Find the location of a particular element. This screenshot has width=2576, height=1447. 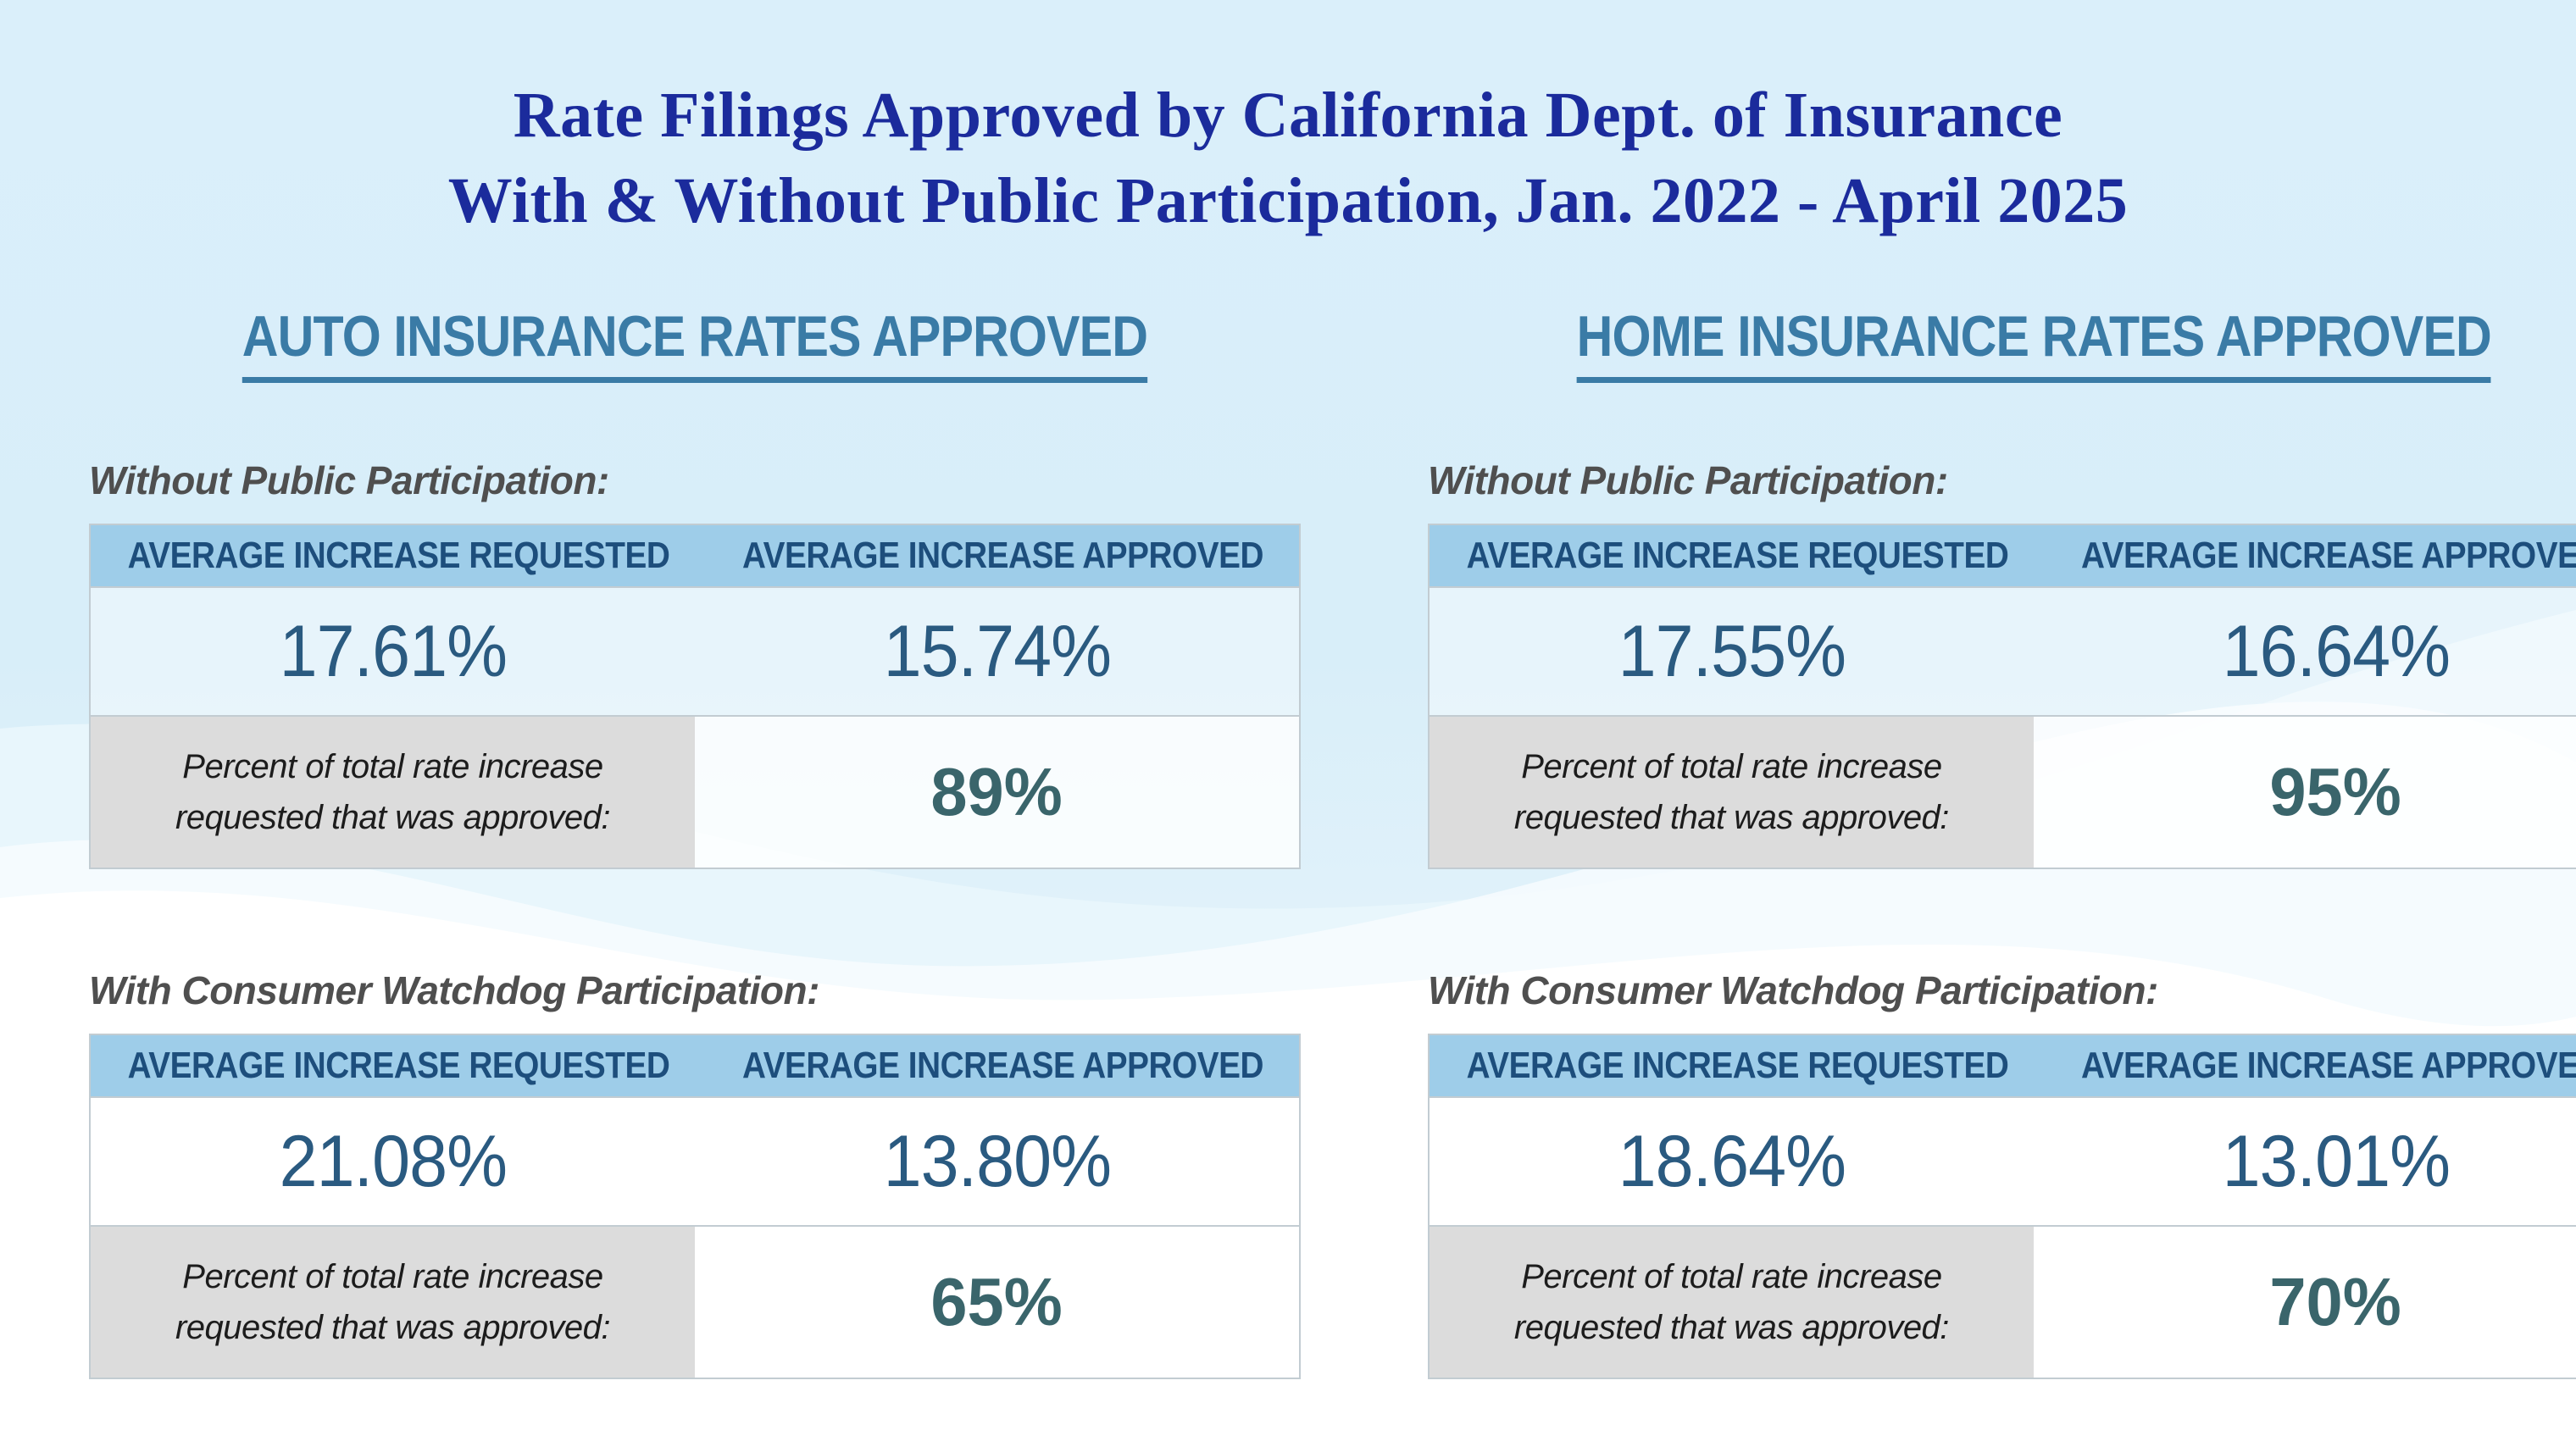

approved-value: 13.80% is located at coordinates (997, 1161).